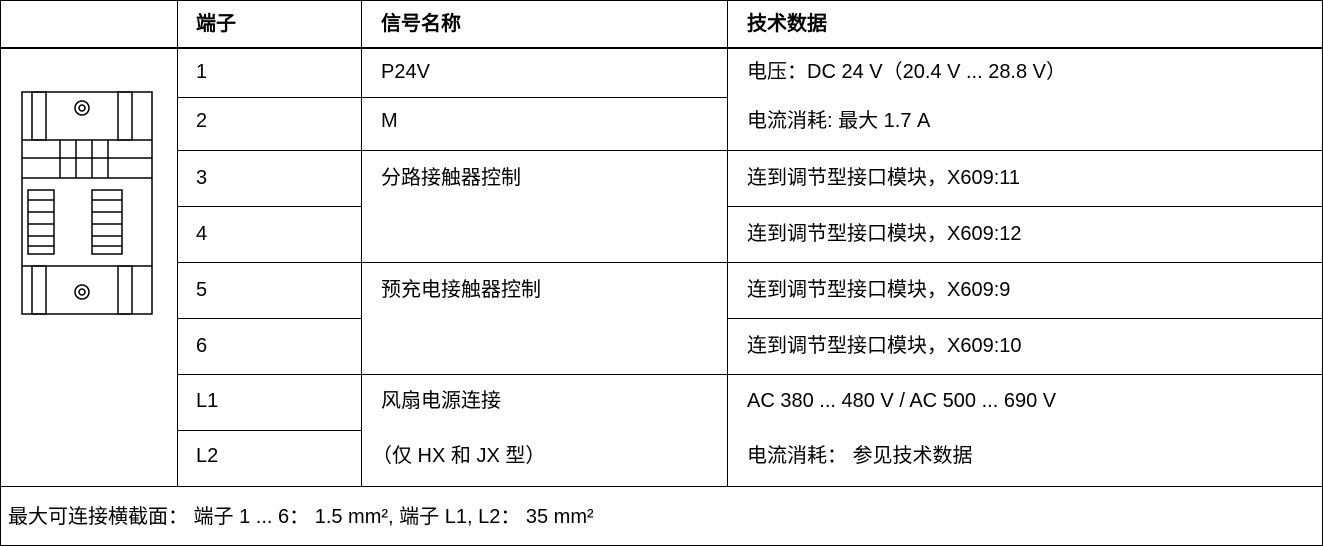 Image resolution: width=1323 pixels, height=546 pixels. Describe the element at coordinates (839, 121) in the screenshot. I see `cell-text: 电流消耗: 最大 1.7 A` at that location.